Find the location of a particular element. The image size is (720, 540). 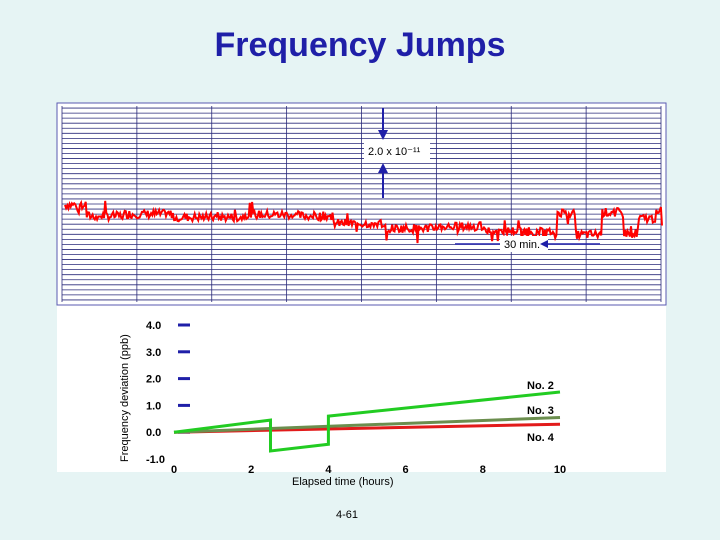

span-label: 30 min. is located at coordinates (522, 245).